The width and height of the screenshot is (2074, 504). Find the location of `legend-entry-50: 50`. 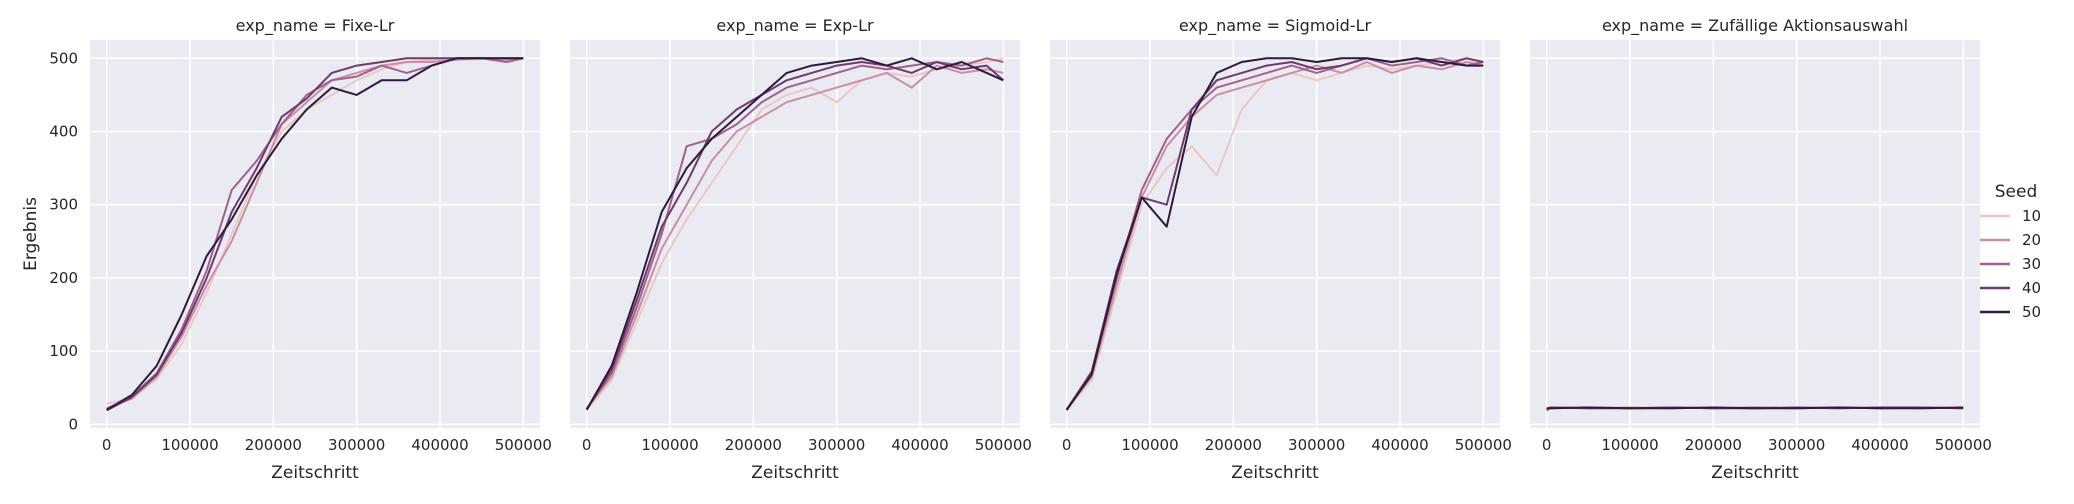

legend-entry-50: 50 is located at coordinates (2031, 312).